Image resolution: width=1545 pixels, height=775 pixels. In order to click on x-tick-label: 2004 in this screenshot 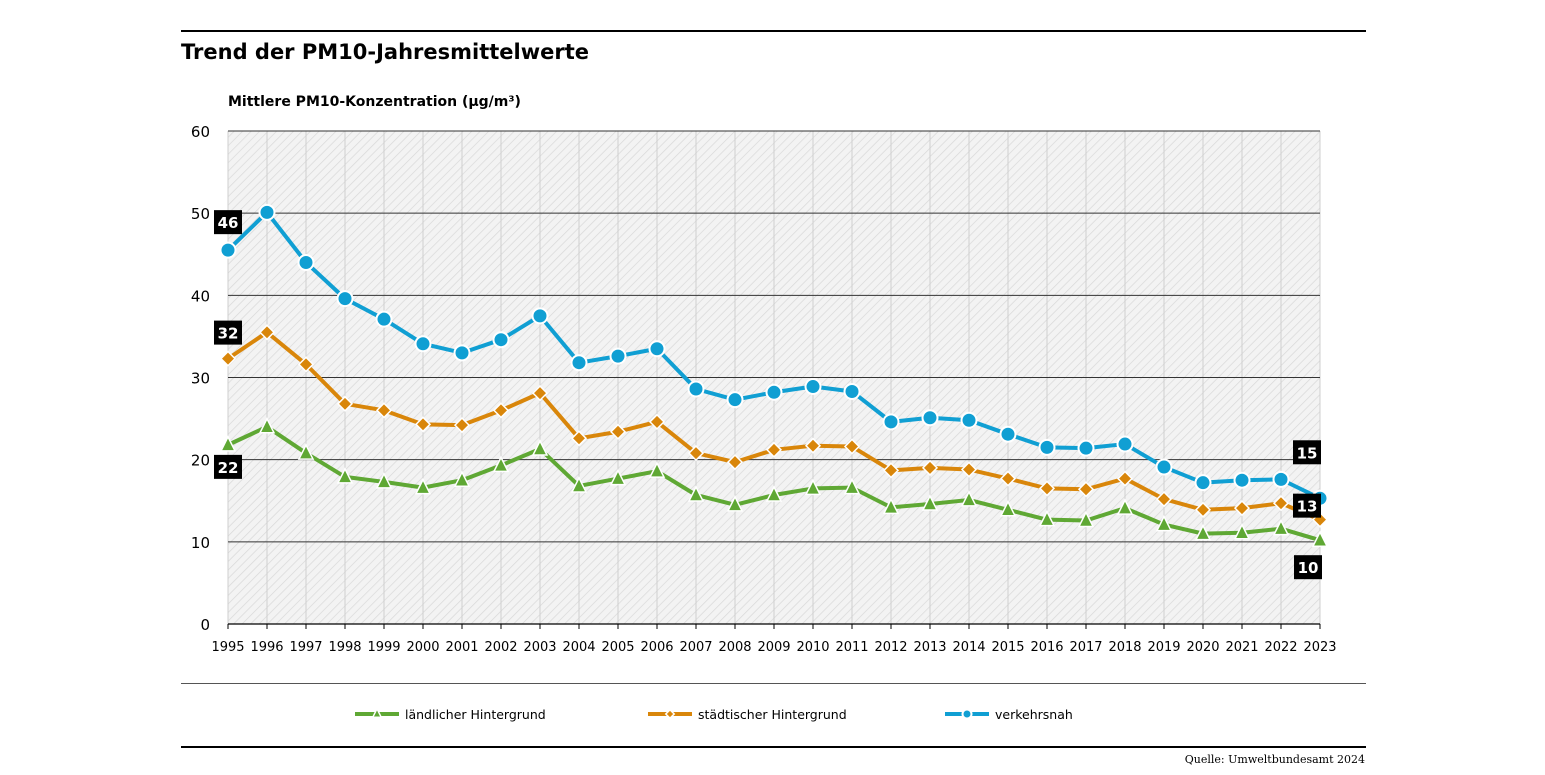, I will do `click(578, 647)`.